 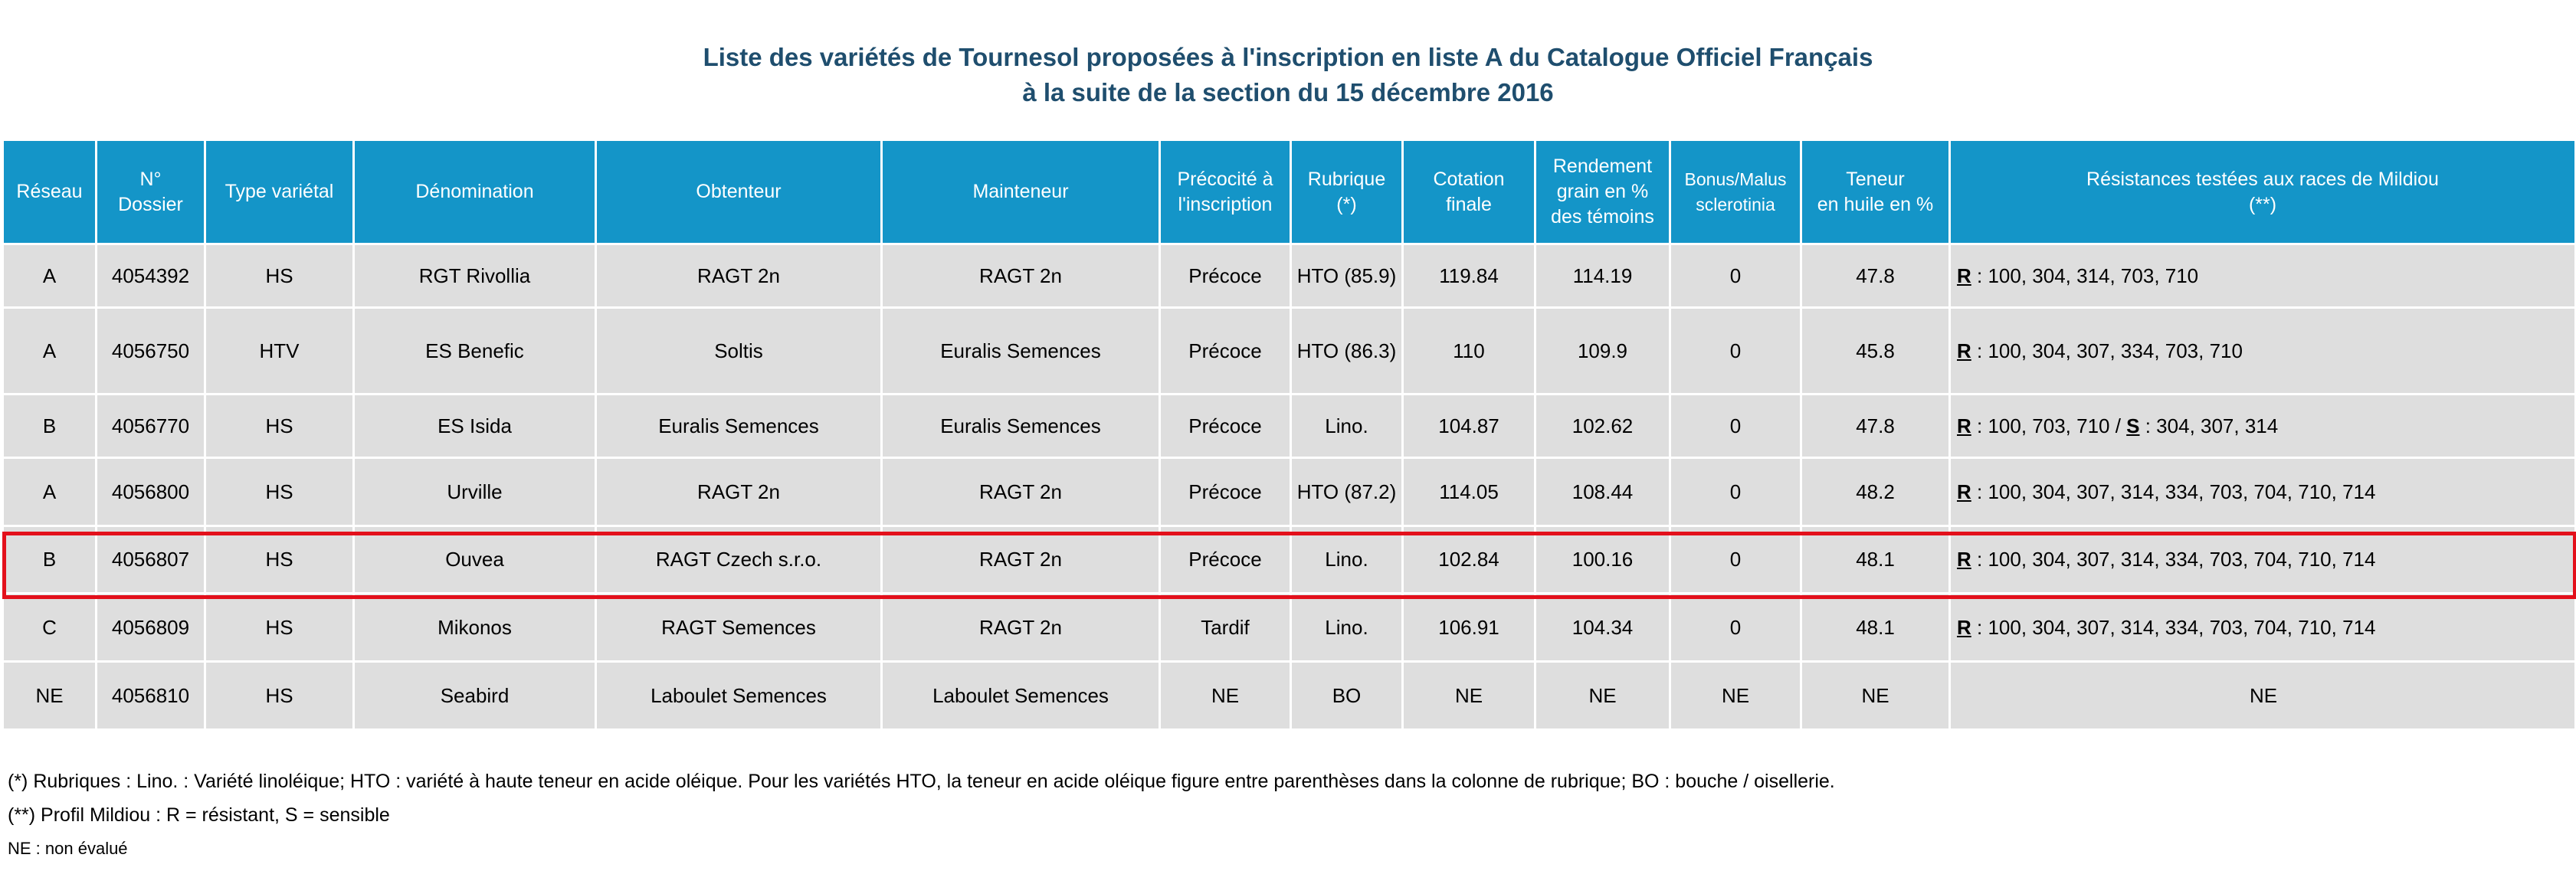 What do you see at coordinates (1347, 492) in the screenshot?
I see `cell-rubrique: HTO (87.2)` at bounding box center [1347, 492].